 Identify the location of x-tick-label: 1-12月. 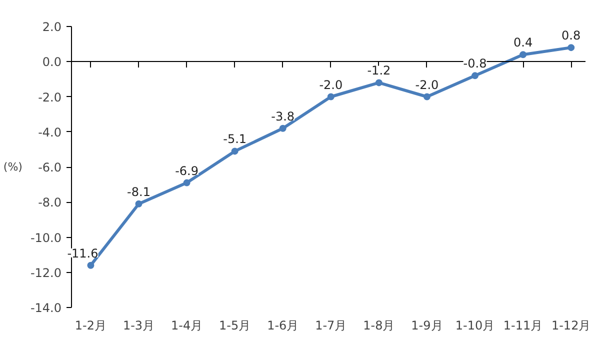
(571, 325).